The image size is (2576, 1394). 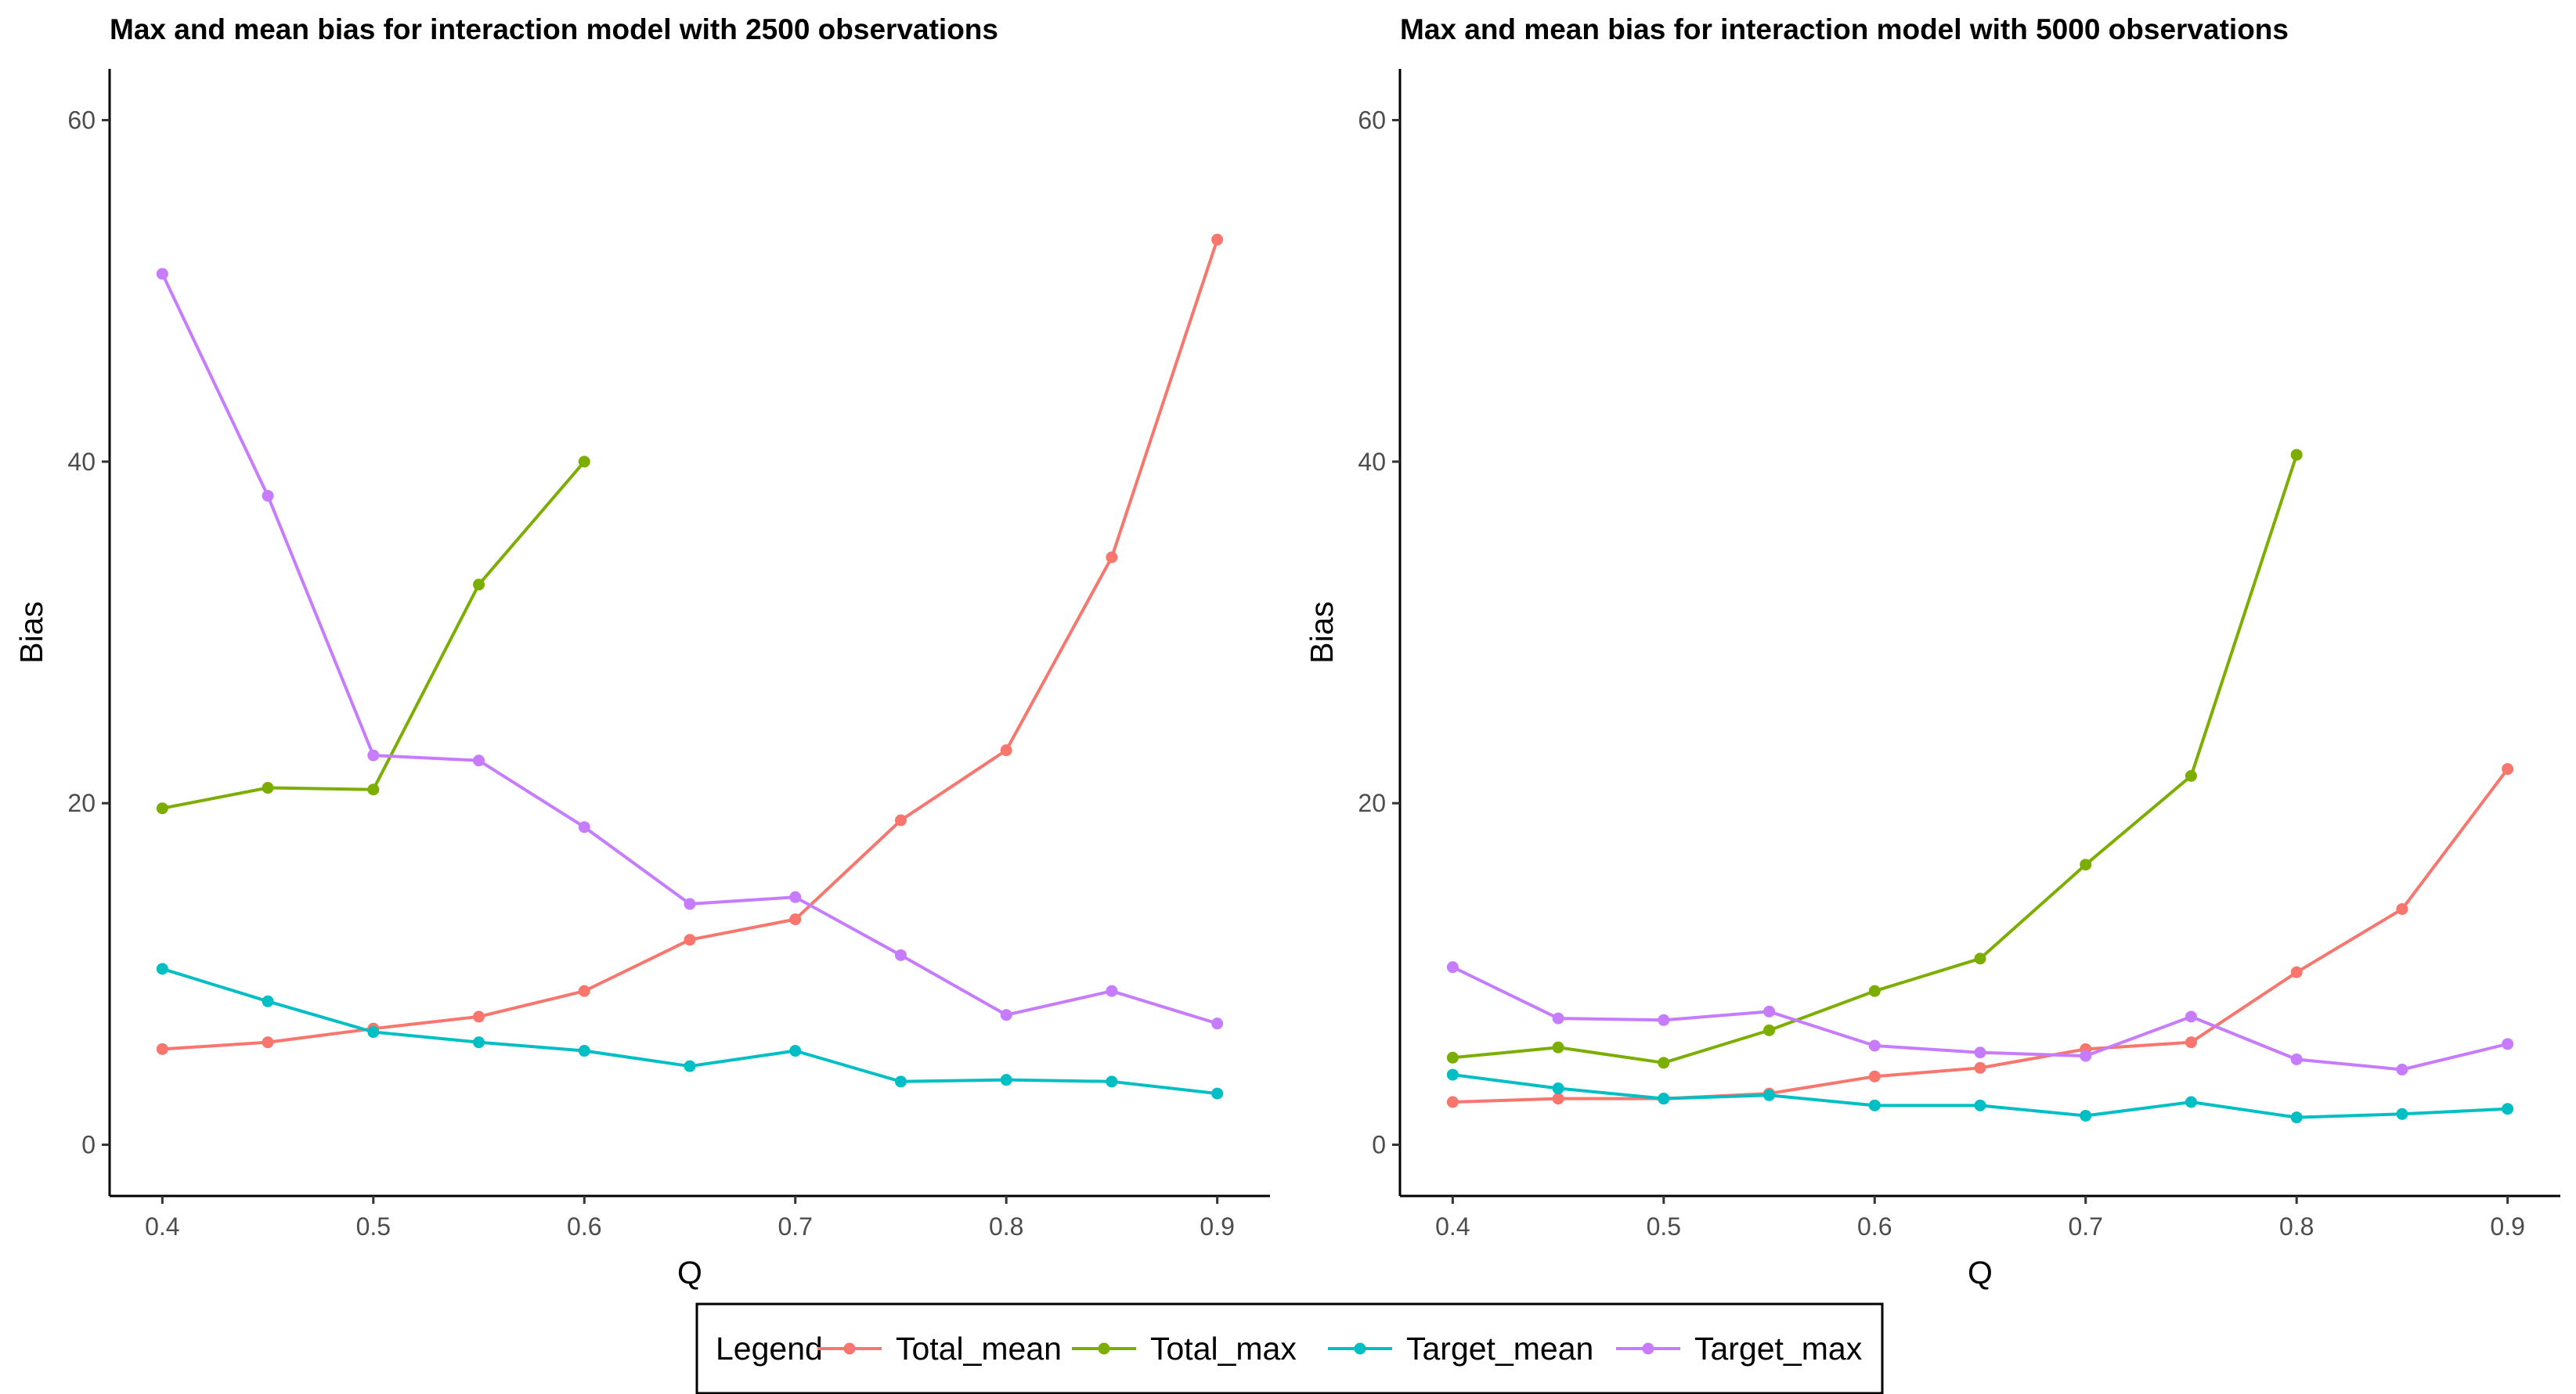 I want to click on y-tick-label: 40, so click(x=81, y=462).